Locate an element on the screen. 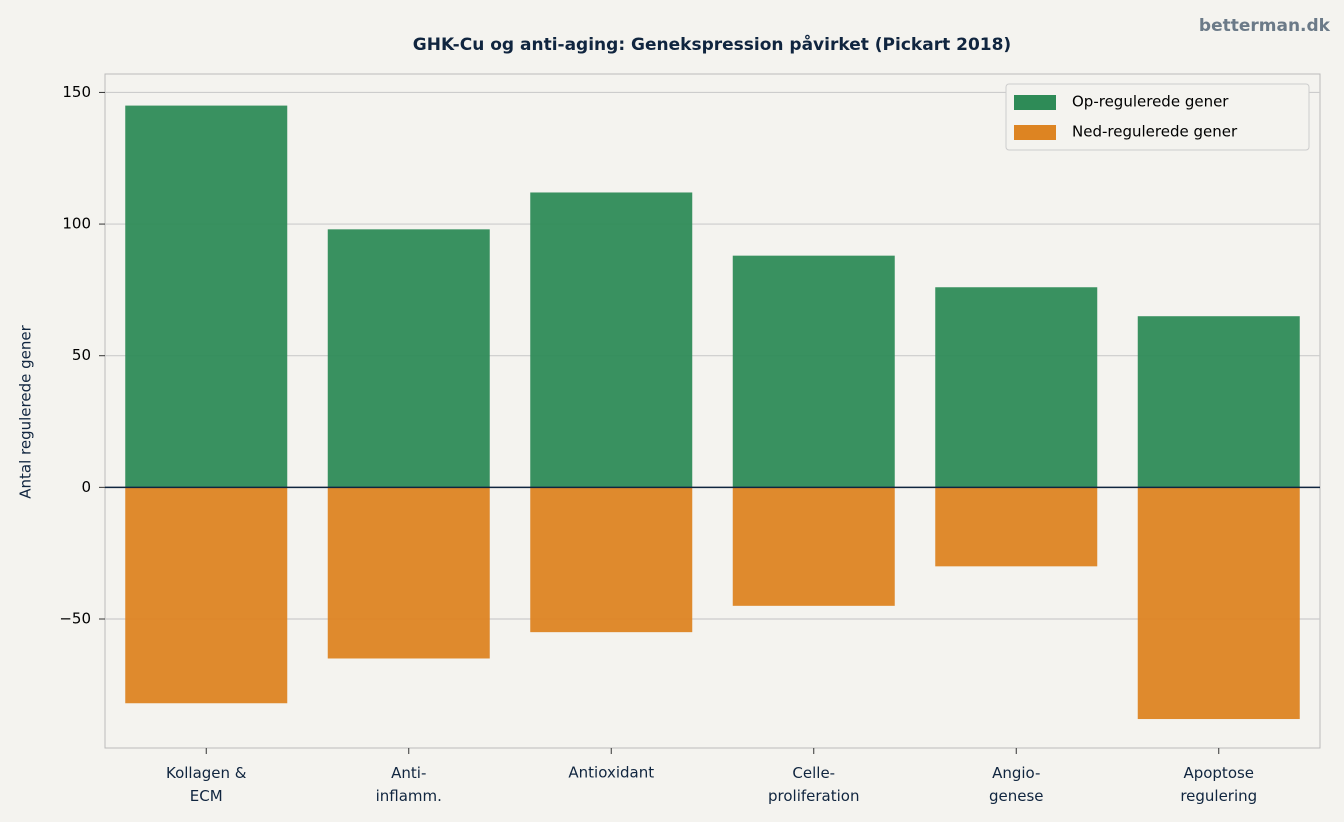 This screenshot has width=1344, height=822. legend-box is located at coordinates (1157, 117).